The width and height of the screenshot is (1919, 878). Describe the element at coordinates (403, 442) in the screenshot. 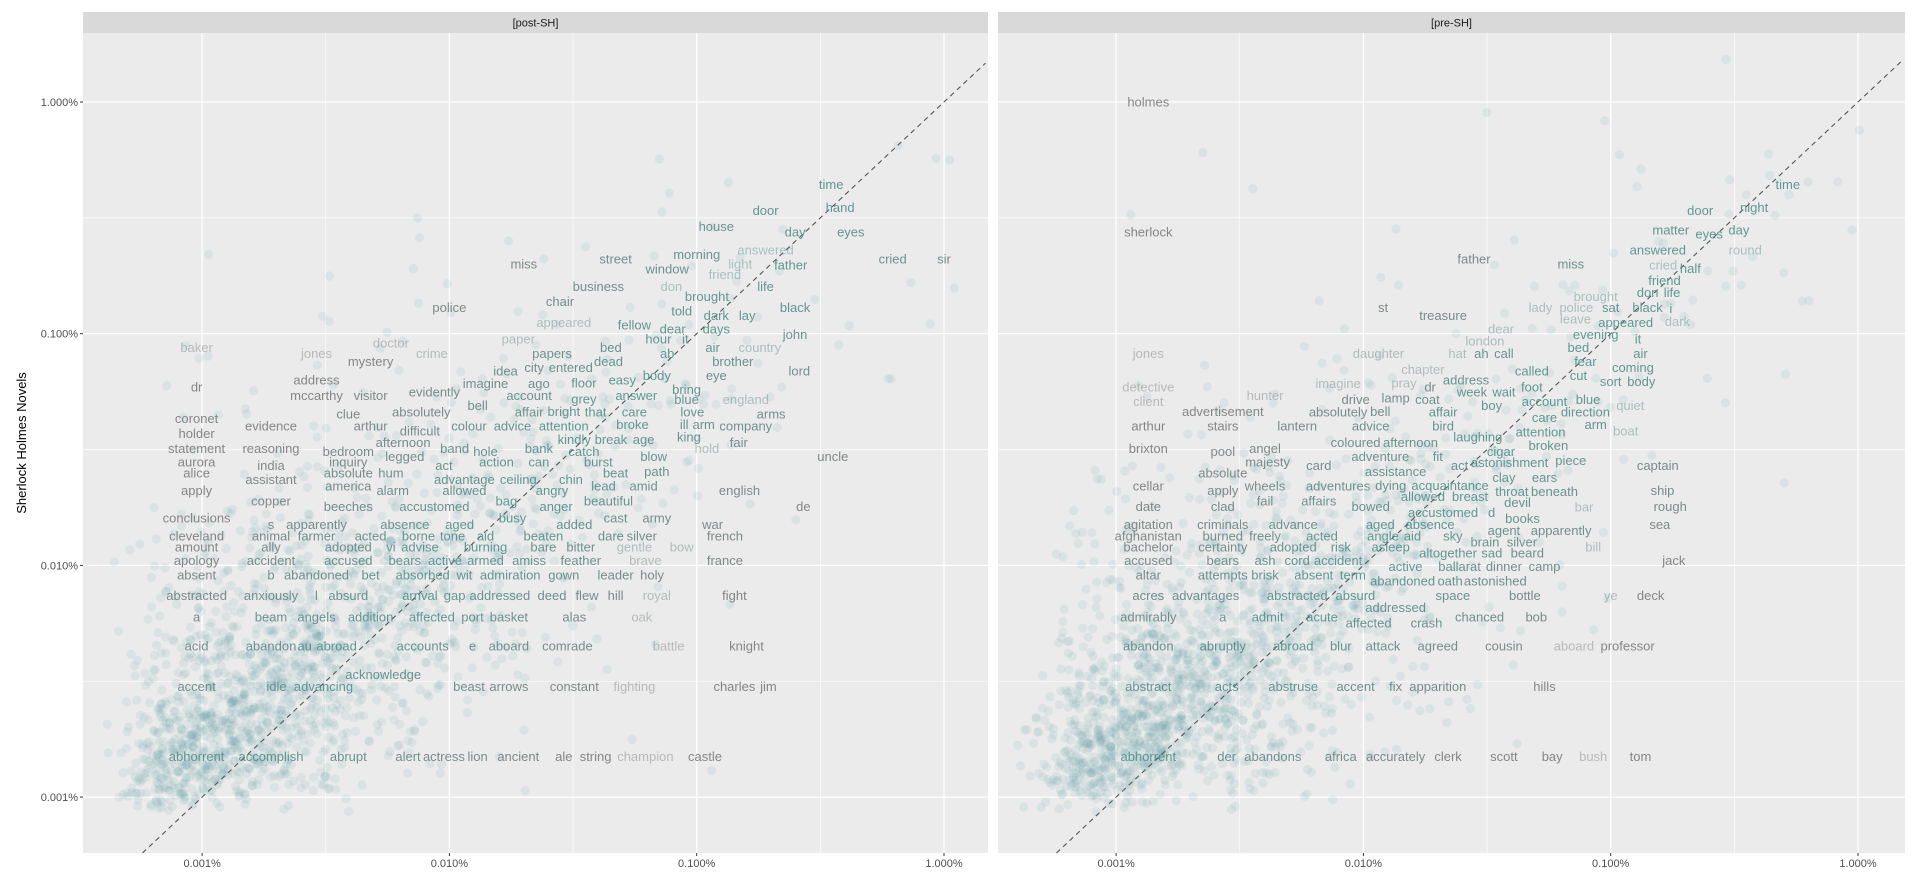

I see `word-label: afternoon` at that location.